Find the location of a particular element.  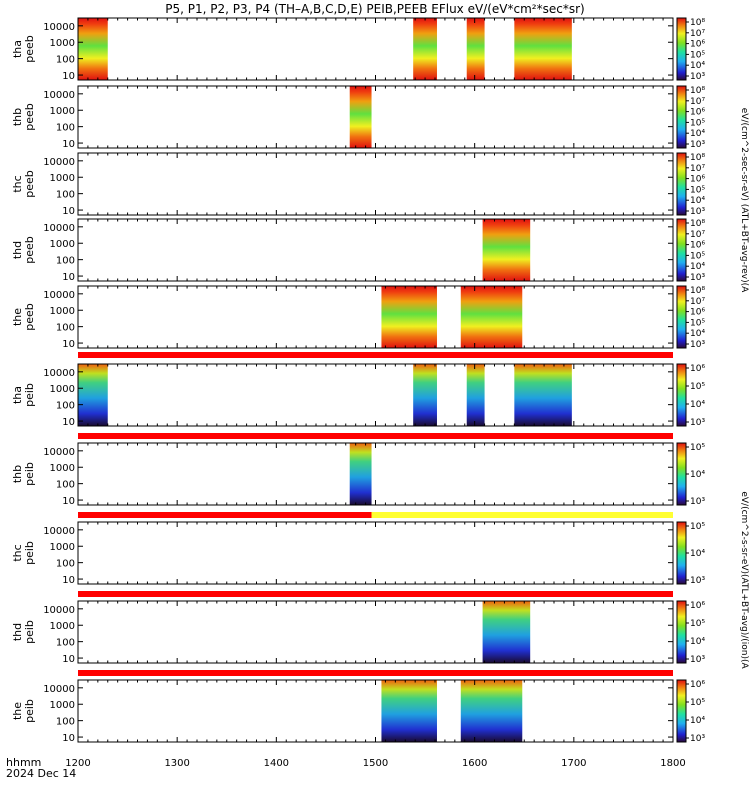

panel-tha-peib: 10 100 1000 10000 tha peib 10³ 10⁴ 10⁵ 10⁶ is located at coordinates (358, 401).